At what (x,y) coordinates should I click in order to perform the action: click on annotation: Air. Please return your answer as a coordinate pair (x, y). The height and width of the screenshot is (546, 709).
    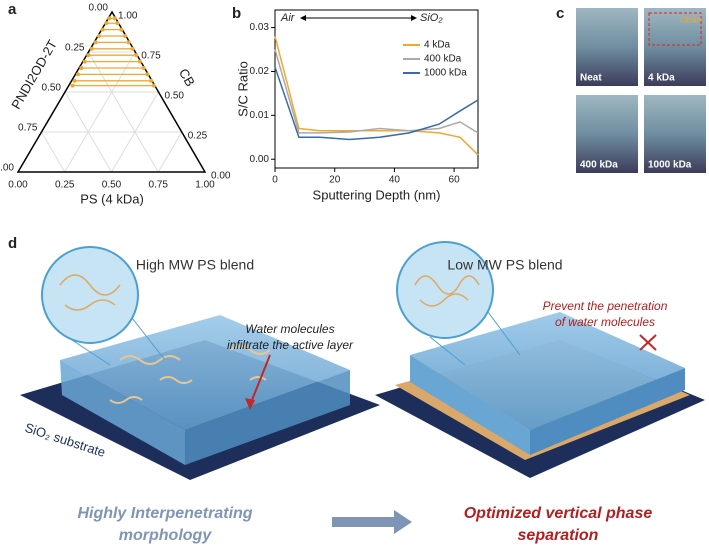
    Looking at the image, I should click on (288, 18).